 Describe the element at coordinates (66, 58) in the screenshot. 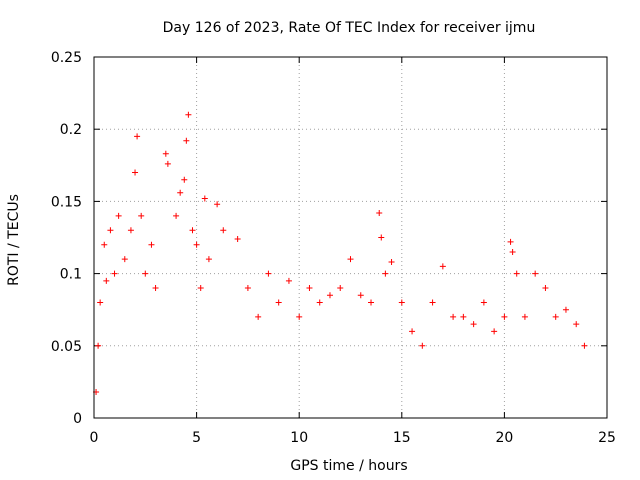

I see `y-tick-label: 0.25` at that location.